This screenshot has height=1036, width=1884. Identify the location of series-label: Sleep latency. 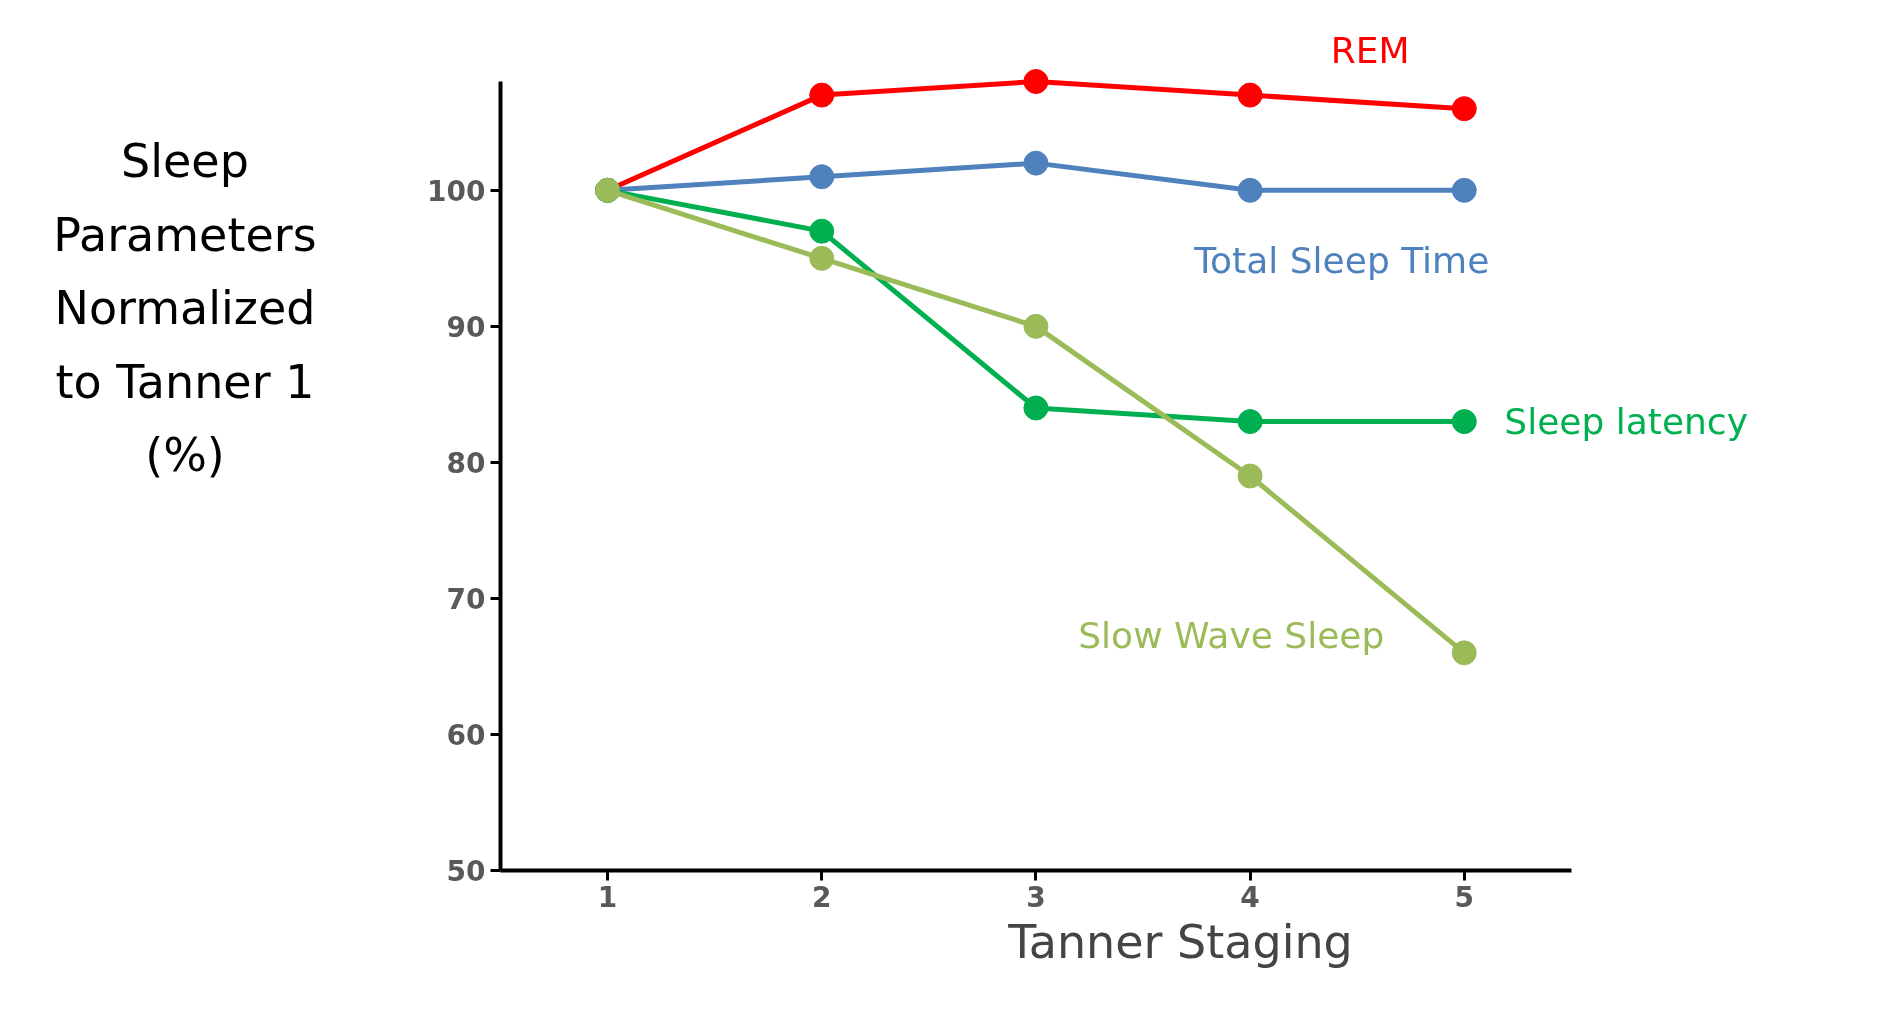
(1626, 422).